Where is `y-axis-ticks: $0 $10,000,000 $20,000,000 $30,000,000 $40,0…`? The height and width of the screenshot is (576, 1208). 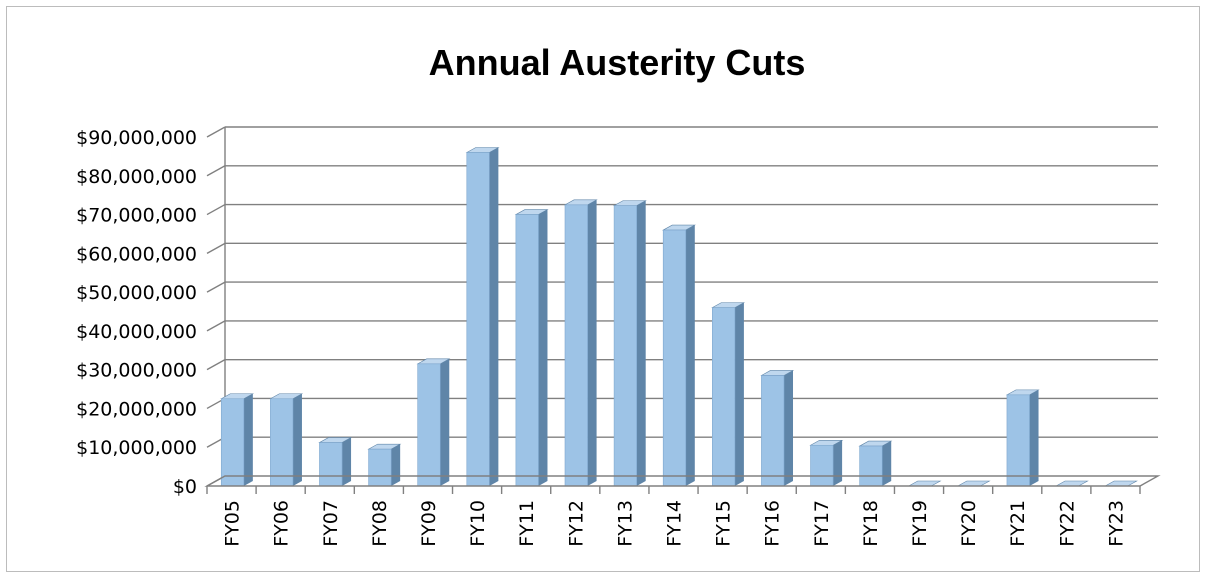
y-axis-ticks: $0 $10,000,000 $20,000,000 $30,000,000 $40,0… is located at coordinates (136, 312).